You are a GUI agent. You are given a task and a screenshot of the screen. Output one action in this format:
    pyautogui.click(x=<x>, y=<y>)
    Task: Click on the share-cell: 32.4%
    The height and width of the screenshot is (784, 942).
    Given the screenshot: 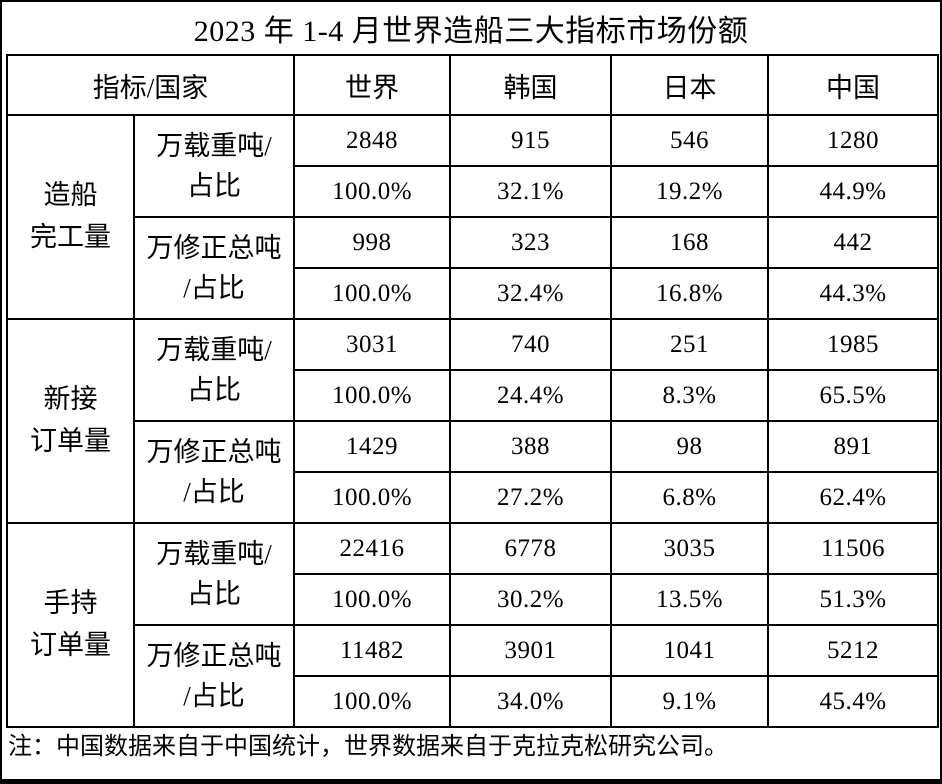 What is the action you would take?
    pyautogui.click(x=531, y=293)
    